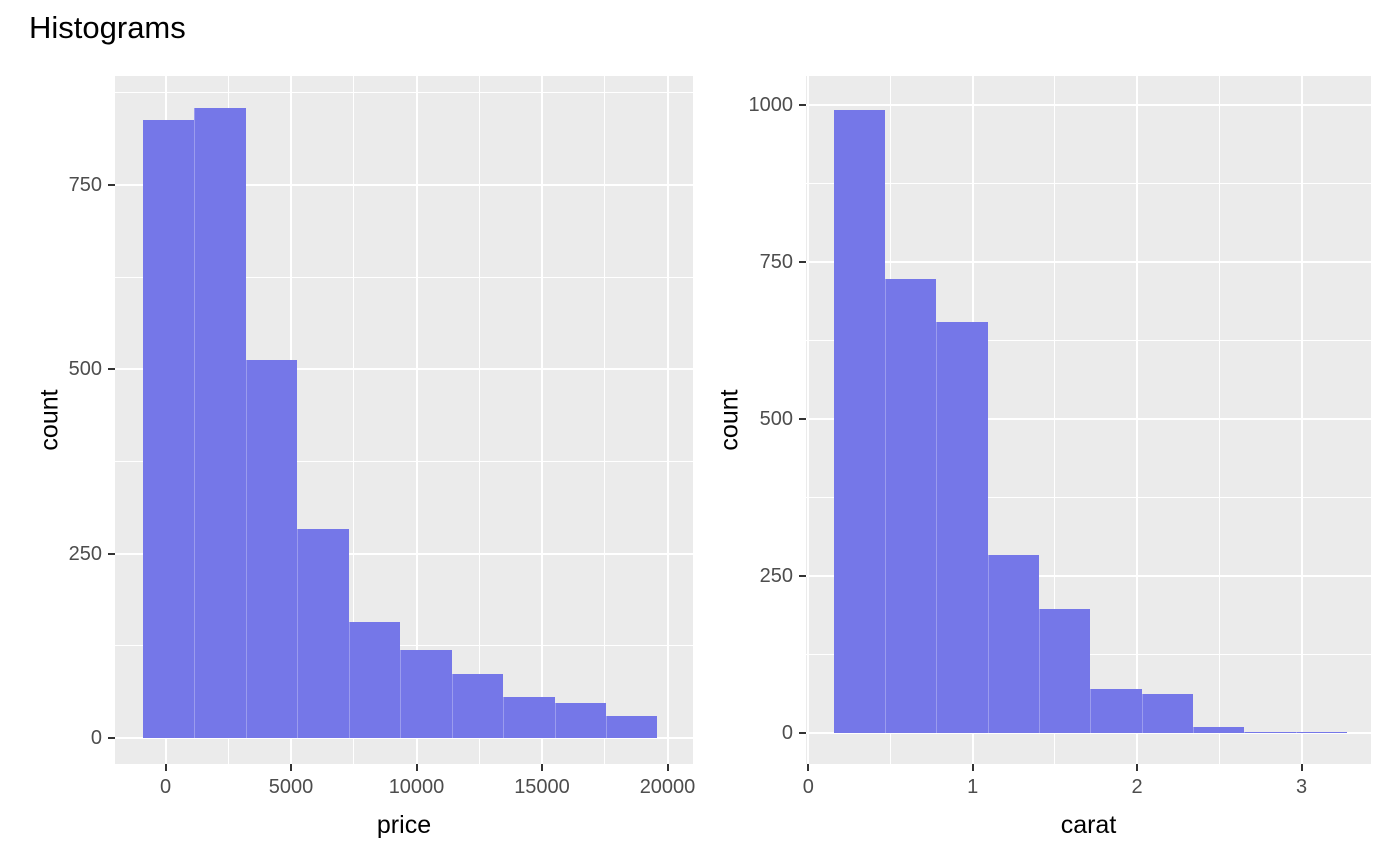 This screenshot has width=1400, height=866. Describe the element at coordinates (1301, 787) in the screenshot. I see `x-tick-label: 3` at that location.